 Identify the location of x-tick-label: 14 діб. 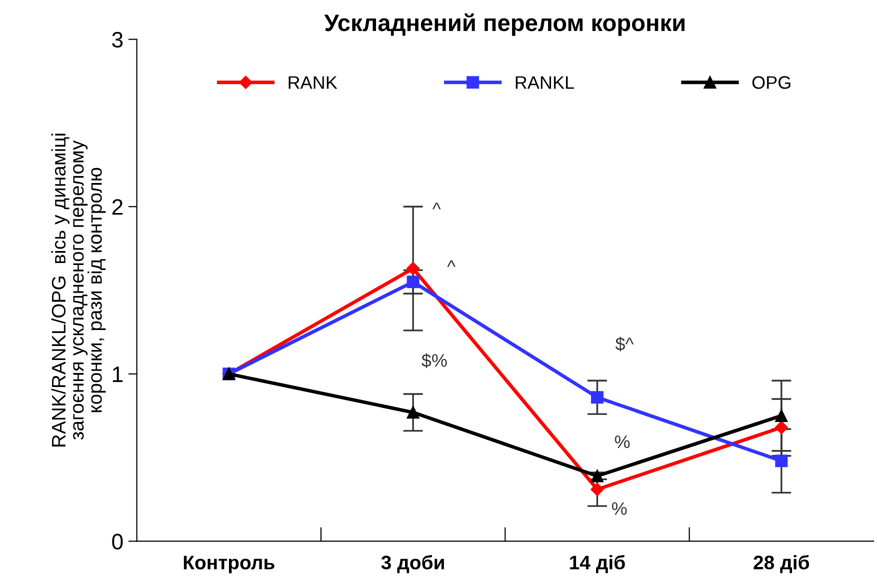
(597, 564).